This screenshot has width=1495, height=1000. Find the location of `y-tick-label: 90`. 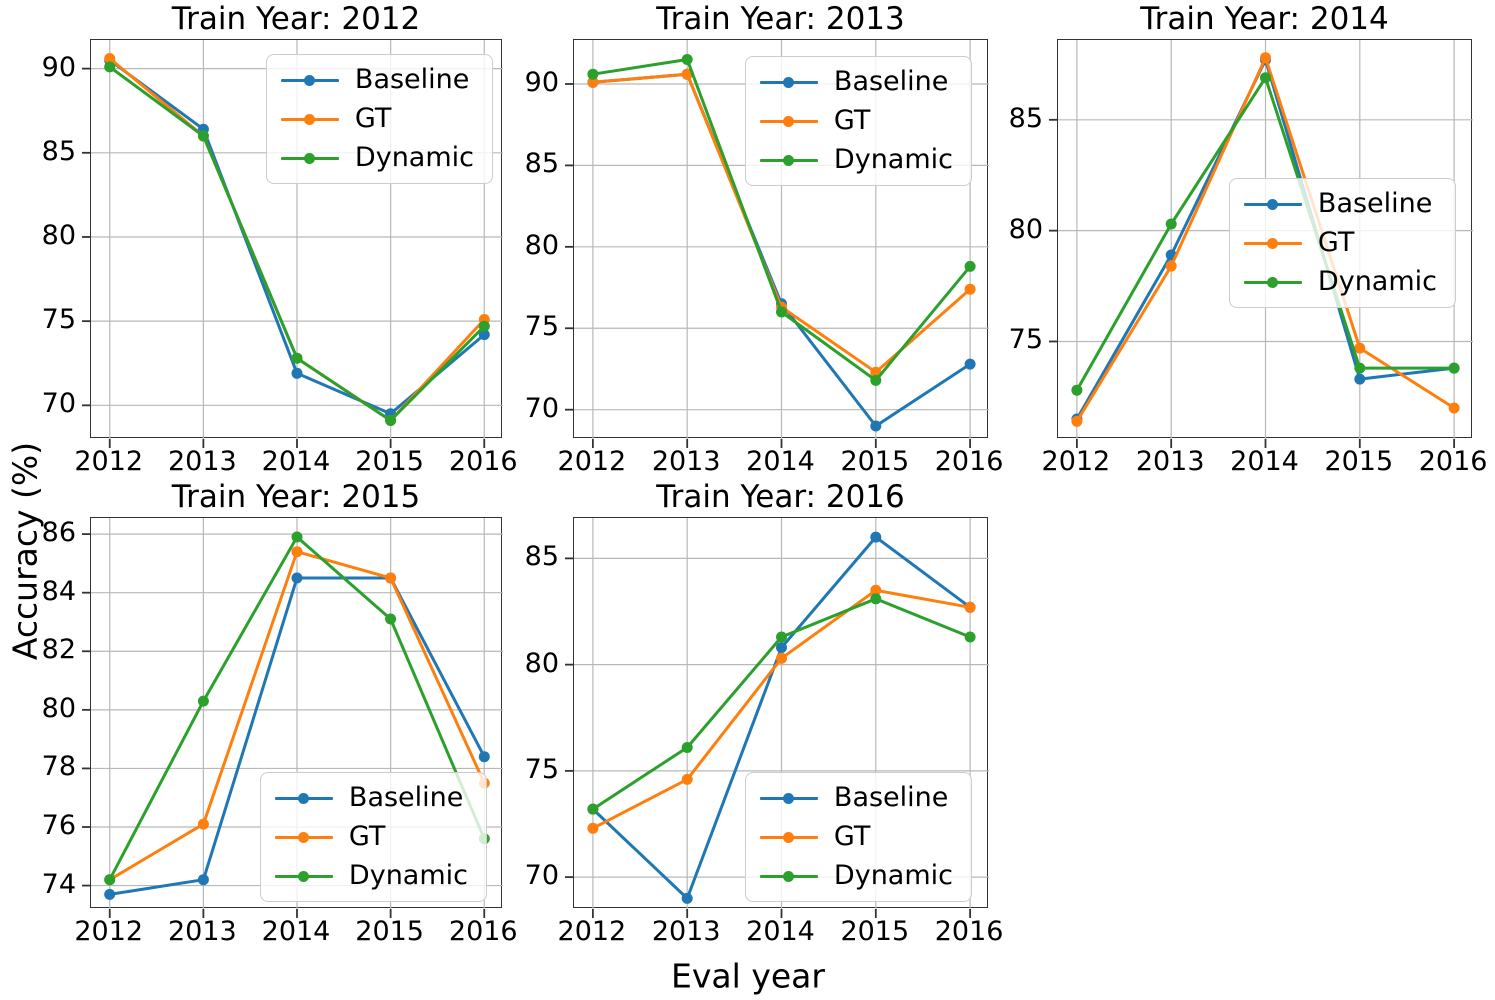

y-tick-label: 90 is located at coordinates (541, 82).